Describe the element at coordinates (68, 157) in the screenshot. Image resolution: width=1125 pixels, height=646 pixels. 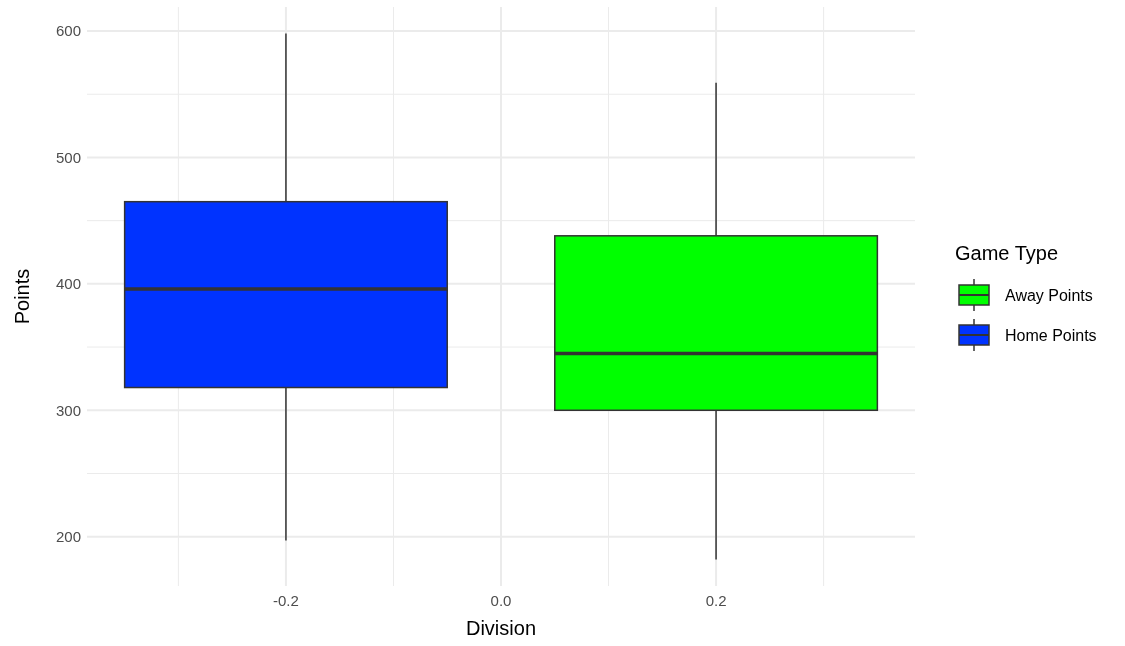
I see `y-tick-label: 500` at that location.